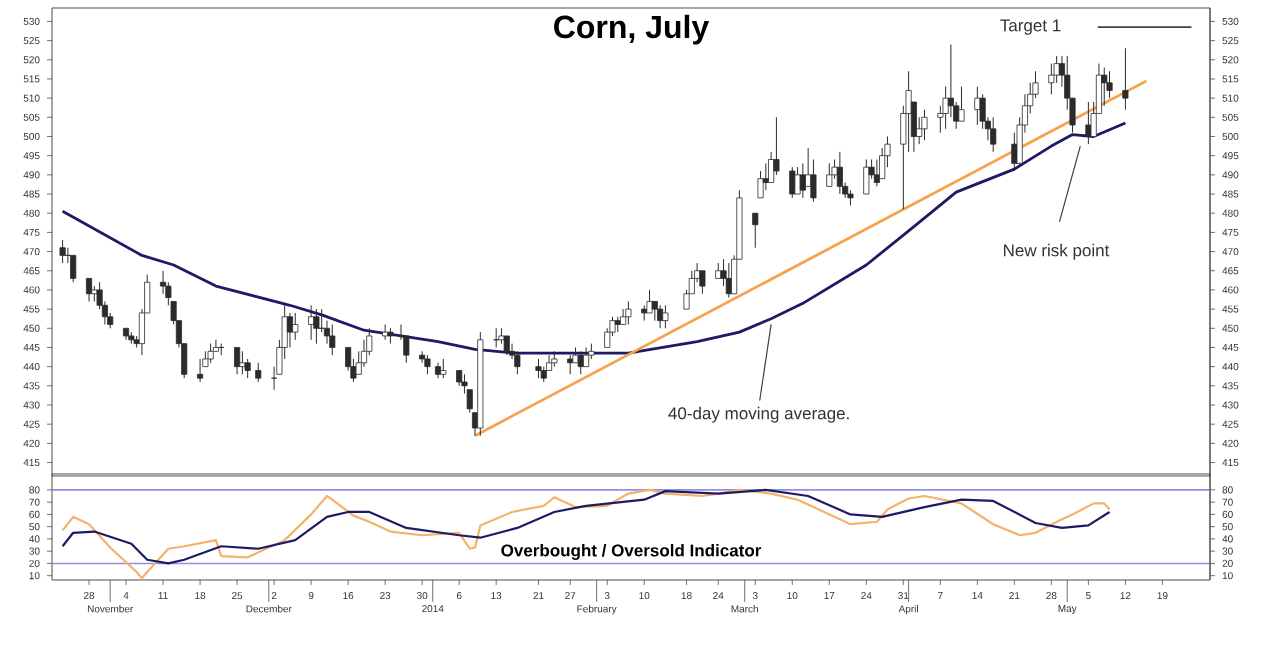 This screenshot has height=662, width=1272. I want to click on annotation: 40-day moving average., so click(758, 414).